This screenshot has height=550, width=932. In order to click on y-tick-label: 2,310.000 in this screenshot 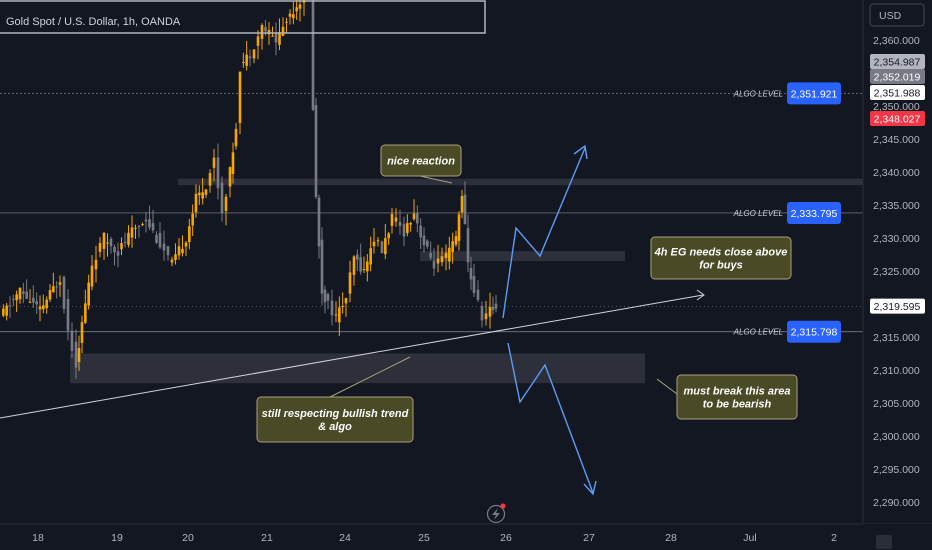, I will do `click(896, 371)`.